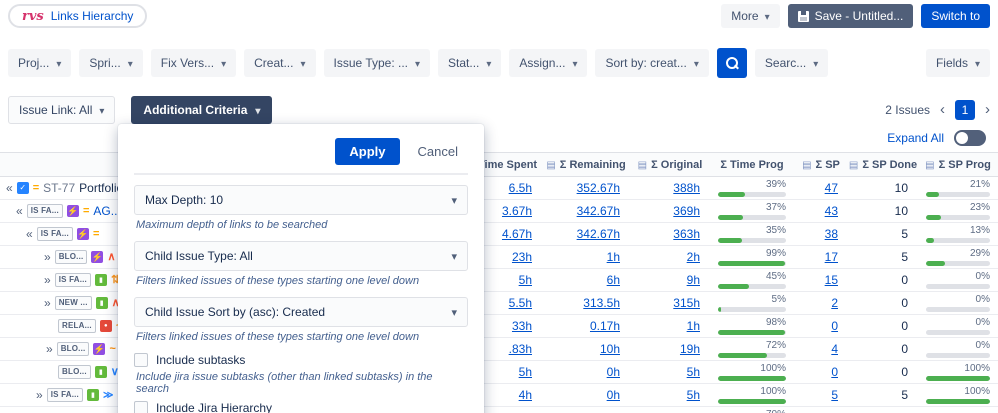  I want to click on remaining-link: 313.5h, so click(601, 303).